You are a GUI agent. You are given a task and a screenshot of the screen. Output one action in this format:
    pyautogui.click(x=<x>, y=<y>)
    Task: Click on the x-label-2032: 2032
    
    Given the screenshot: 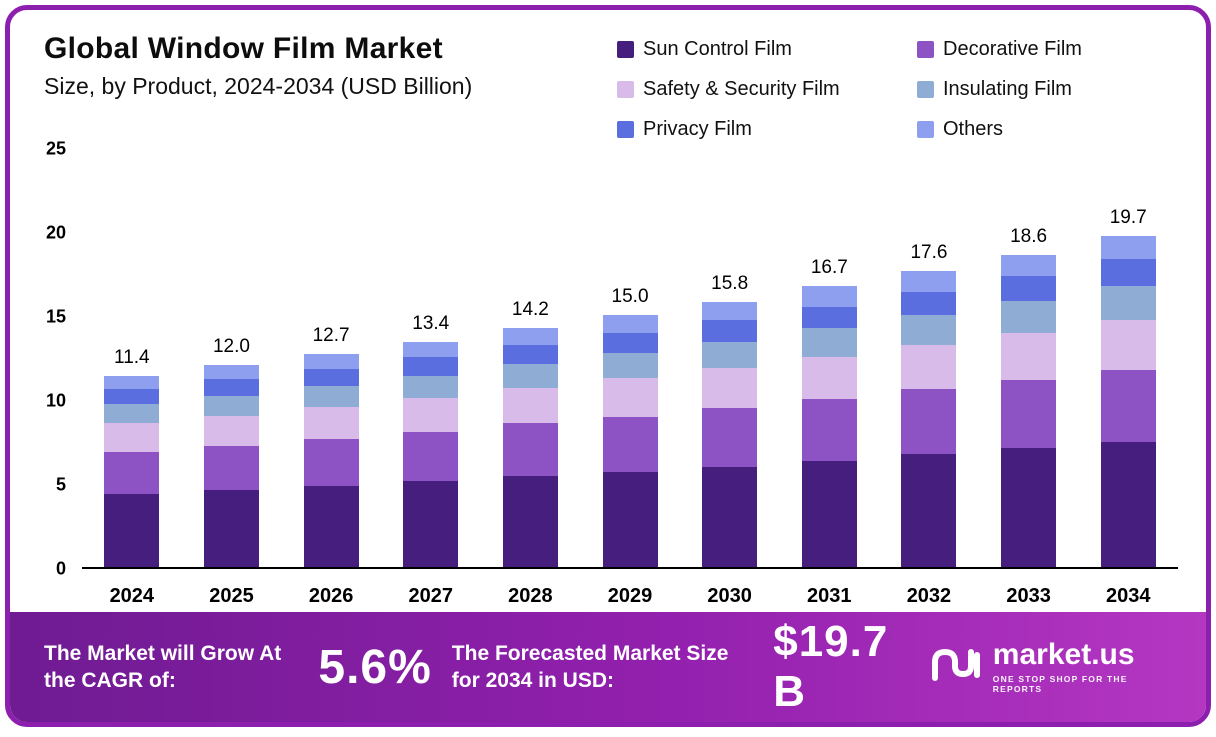 What is the action you would take?
    pyautogui.click(x=929, y=596)
    